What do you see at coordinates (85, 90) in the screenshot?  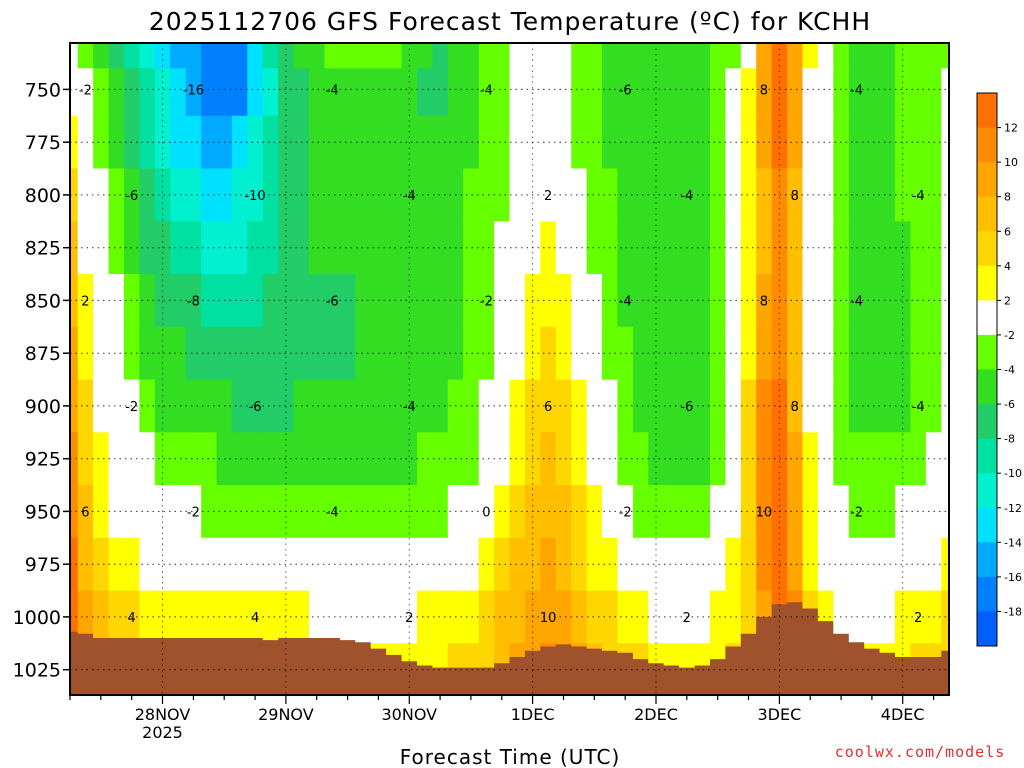 I see `contour-label: -2` at bounding box center [85, 90].